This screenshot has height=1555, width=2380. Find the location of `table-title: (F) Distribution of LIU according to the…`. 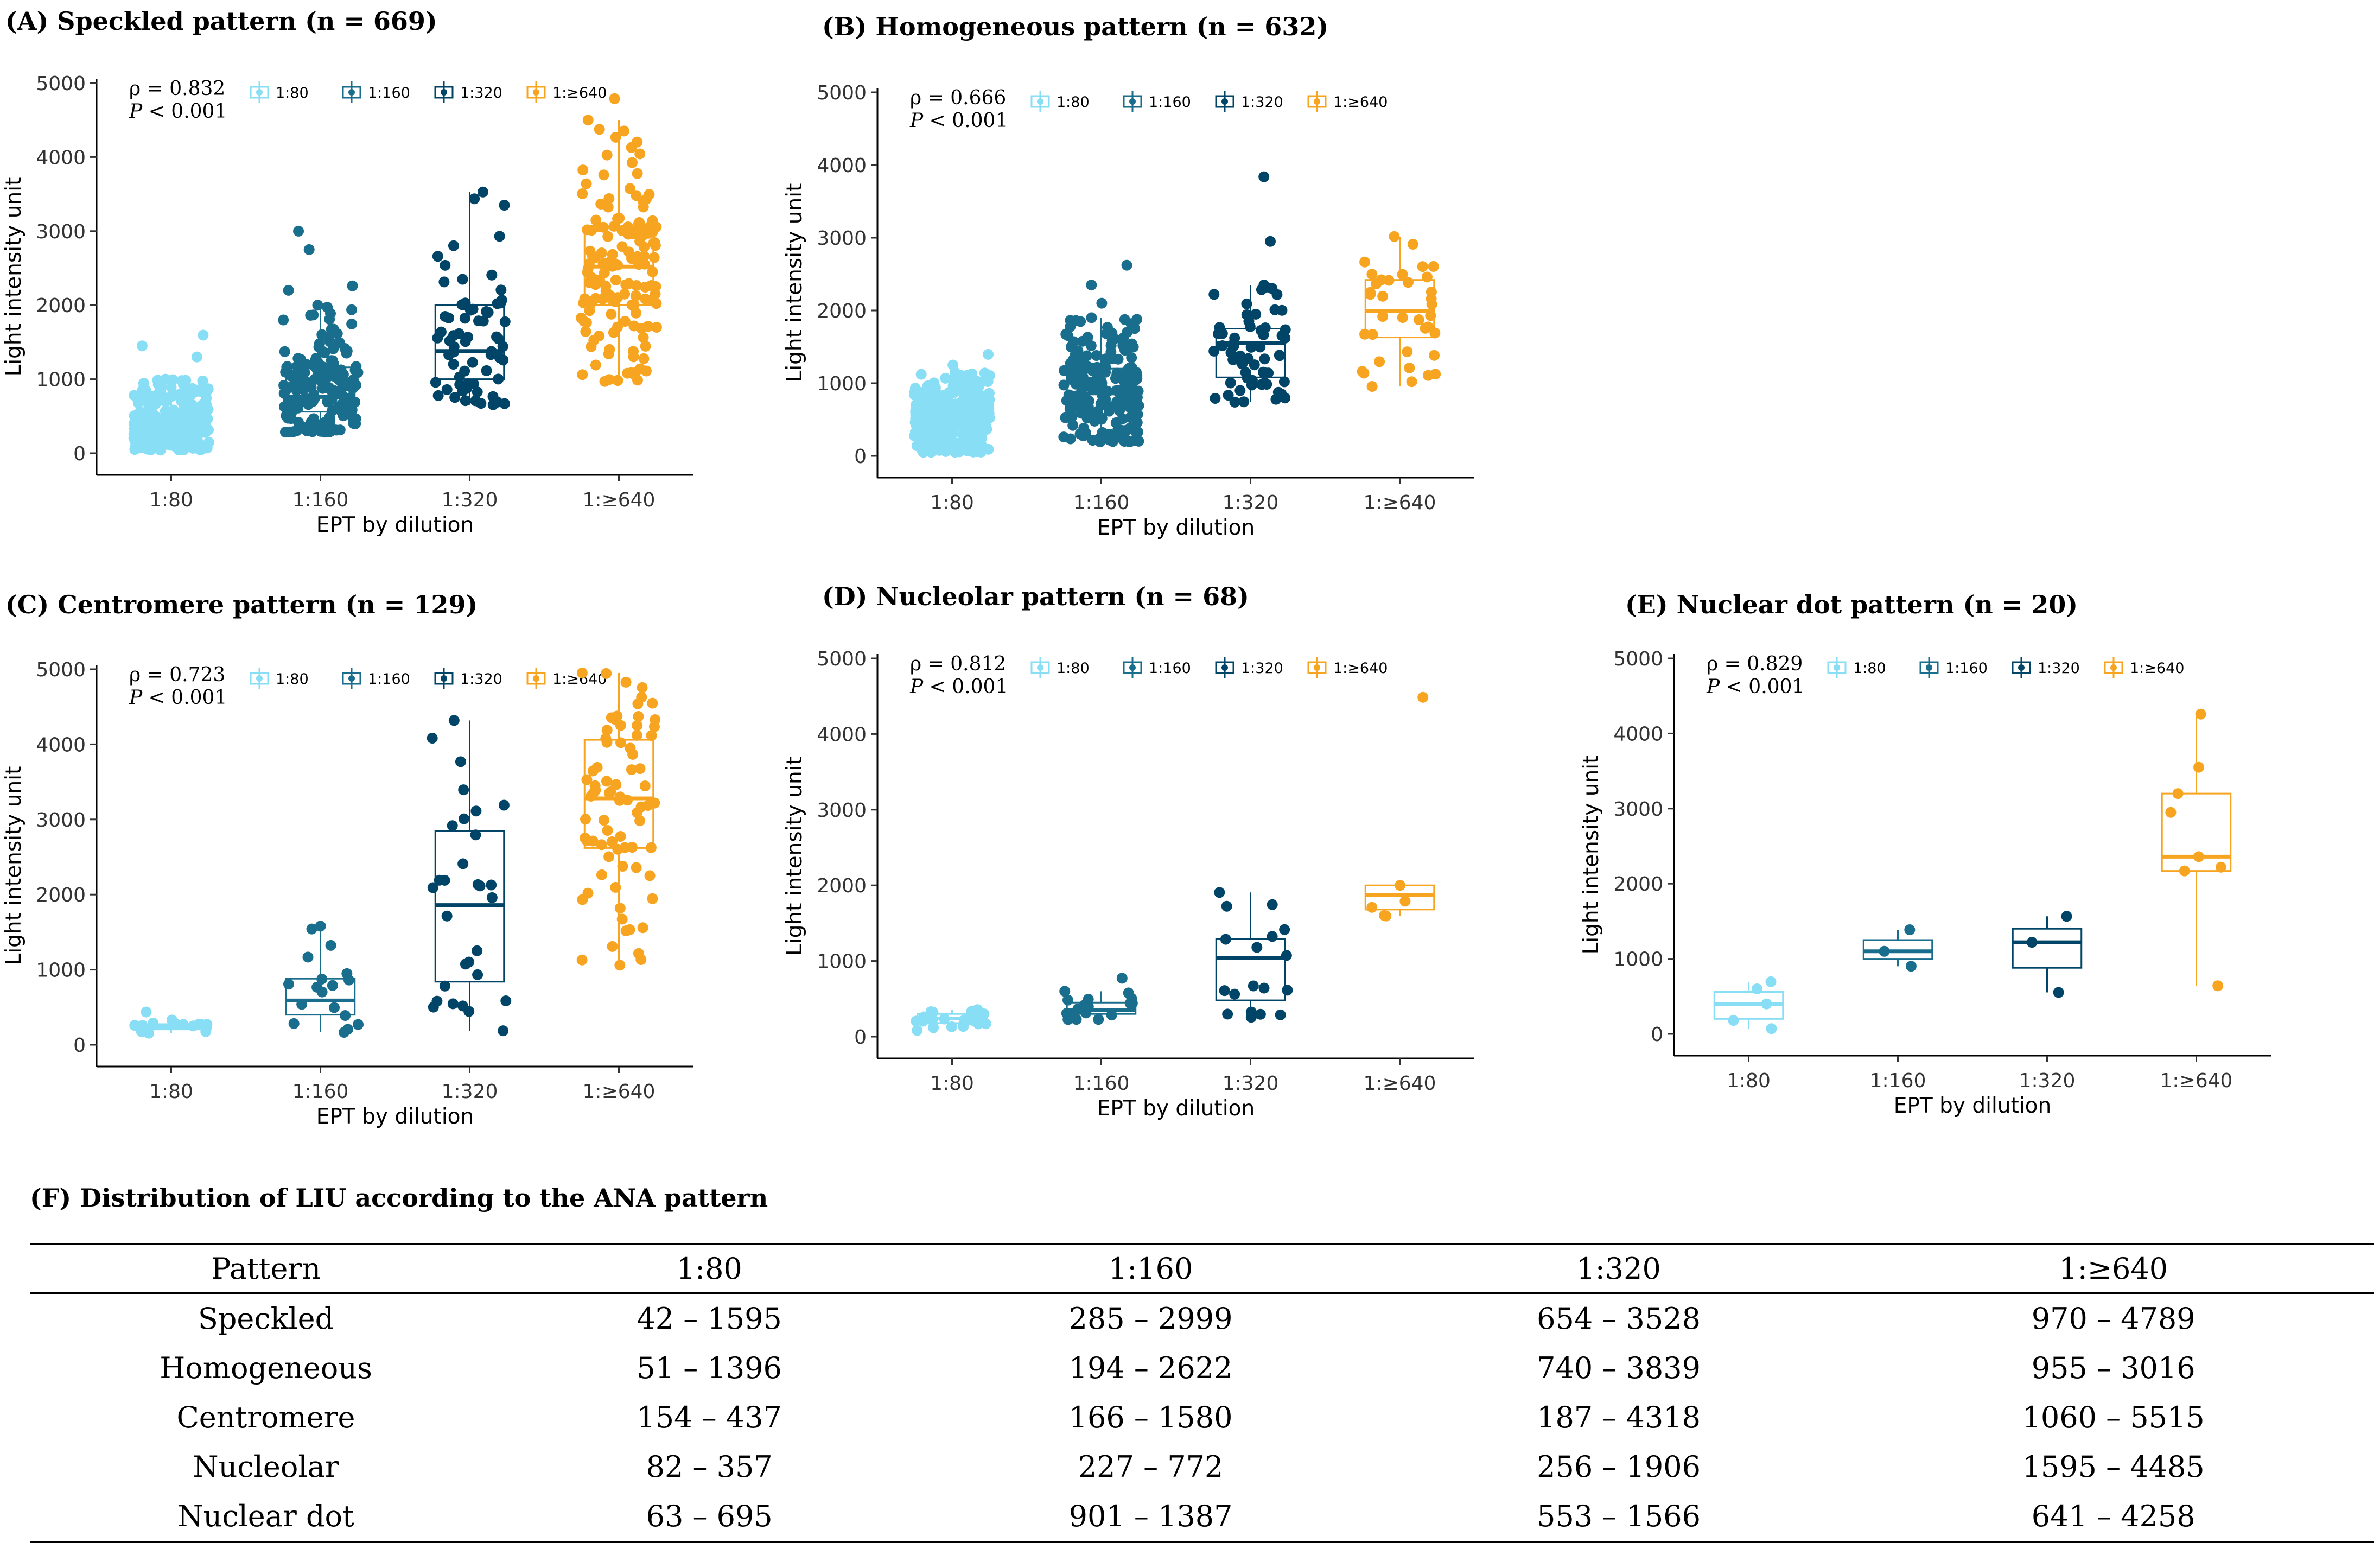

table-title: (F) Distribution of LIU according to the… is located at coordinates (399, 1198).